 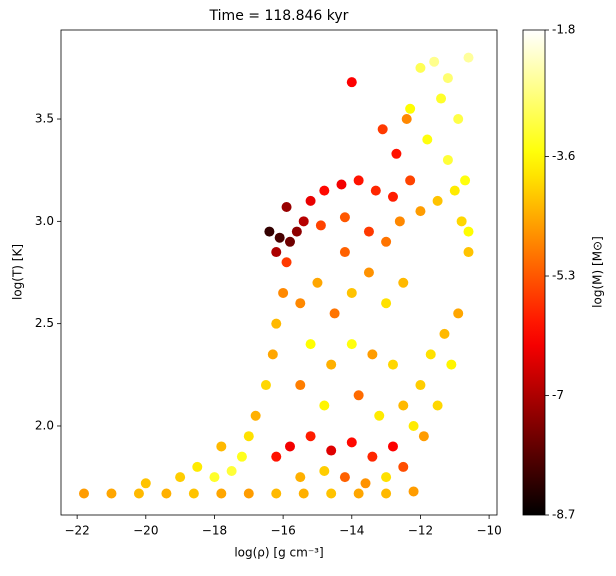 I want to click on colorbar-tick-label: -7, so click(x=558, y=395).